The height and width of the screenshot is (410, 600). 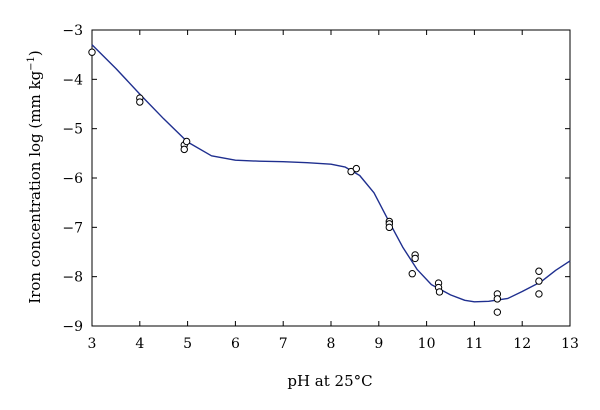 What do you see at coordinates (427, 344) in the screenshot?
I see `x-tick-label: 10` at bounding box center [427, 344].